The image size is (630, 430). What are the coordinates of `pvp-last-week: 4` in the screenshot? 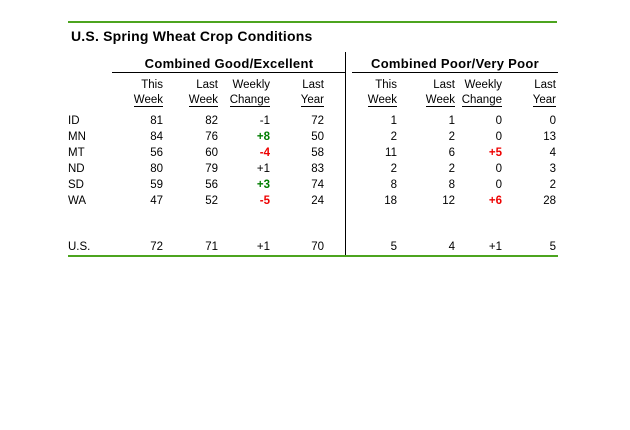 It's located at (451, 247).